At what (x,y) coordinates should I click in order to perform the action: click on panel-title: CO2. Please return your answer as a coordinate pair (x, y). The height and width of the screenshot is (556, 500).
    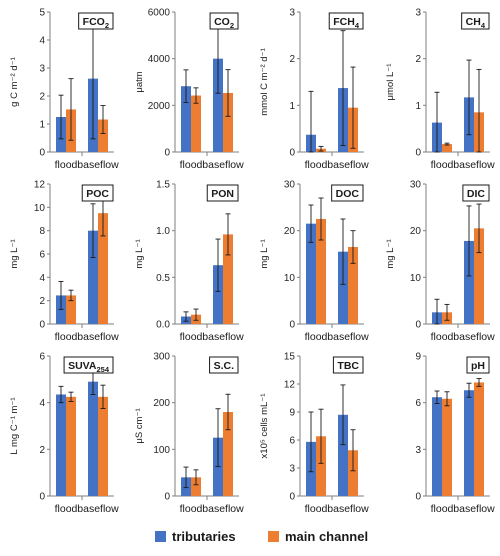
    Looking at the image, I should click on (224, 23).